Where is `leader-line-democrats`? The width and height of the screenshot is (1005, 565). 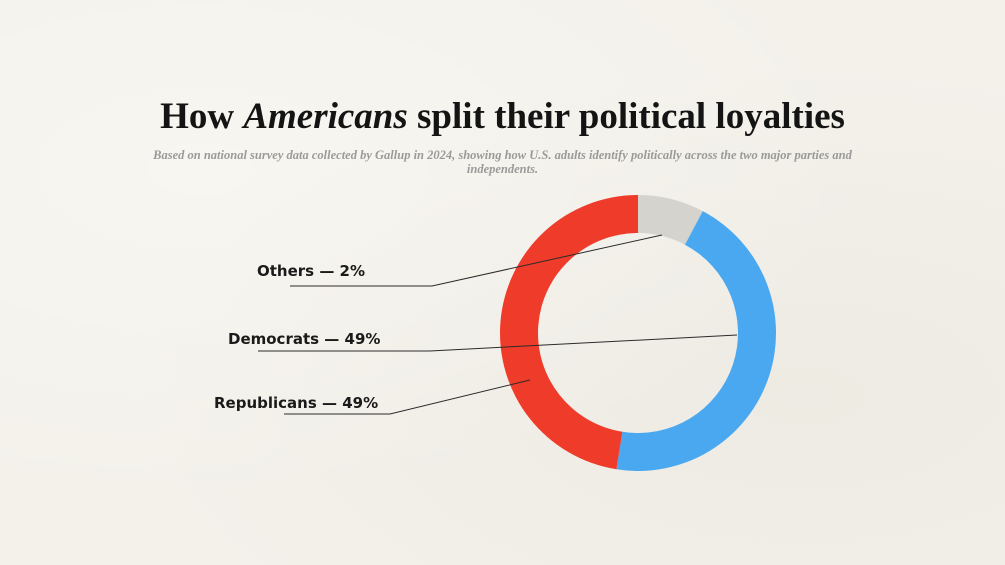
leader-line-democrats is located at coordinates (498, 343).